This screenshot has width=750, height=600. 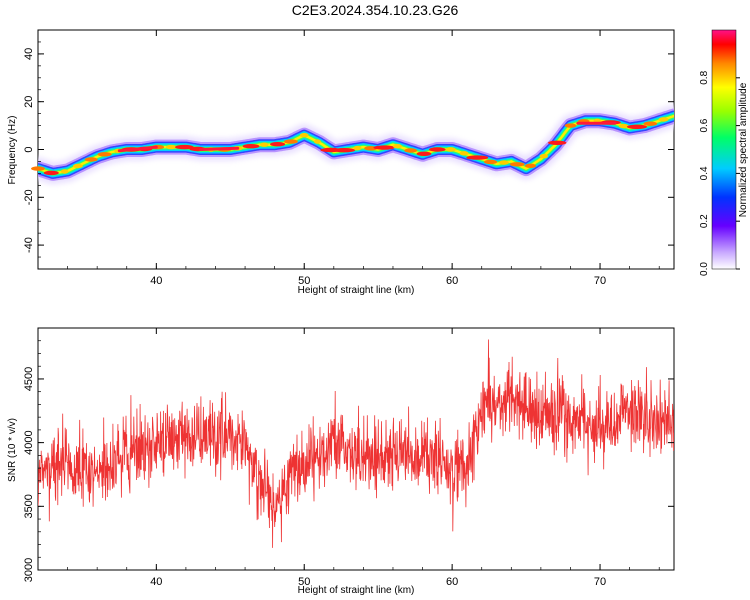 I want to click on colorbar-tick-label: 0.6, so click(x=704, y=125).